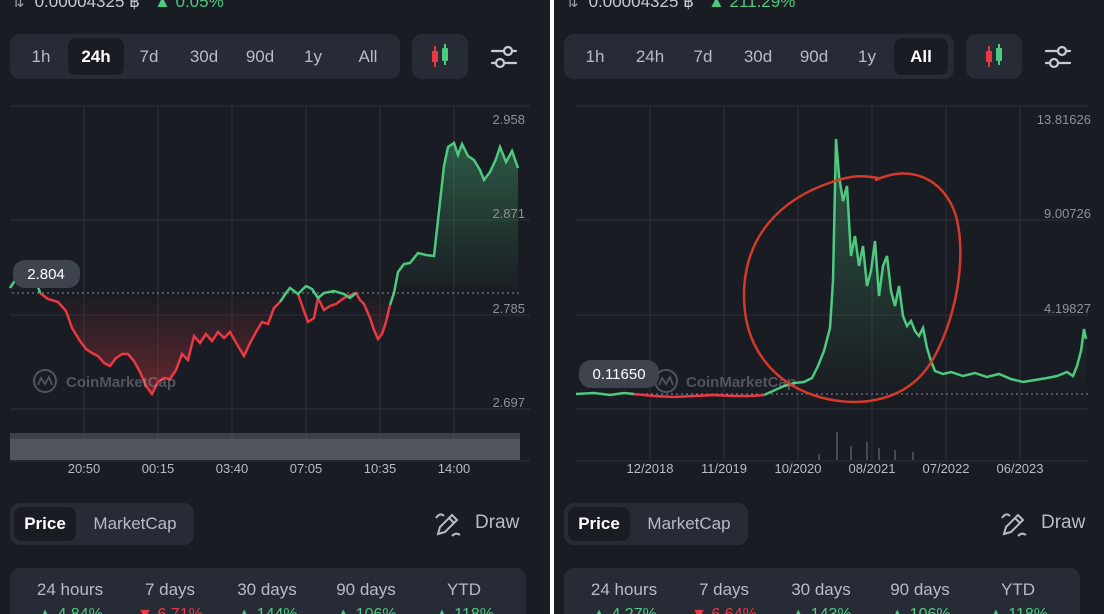 The width and height of the screenshot is (1104, 614). Describe the element at coordinates (217, 343) in the screenshot. I see `area-fill-below` at that location.